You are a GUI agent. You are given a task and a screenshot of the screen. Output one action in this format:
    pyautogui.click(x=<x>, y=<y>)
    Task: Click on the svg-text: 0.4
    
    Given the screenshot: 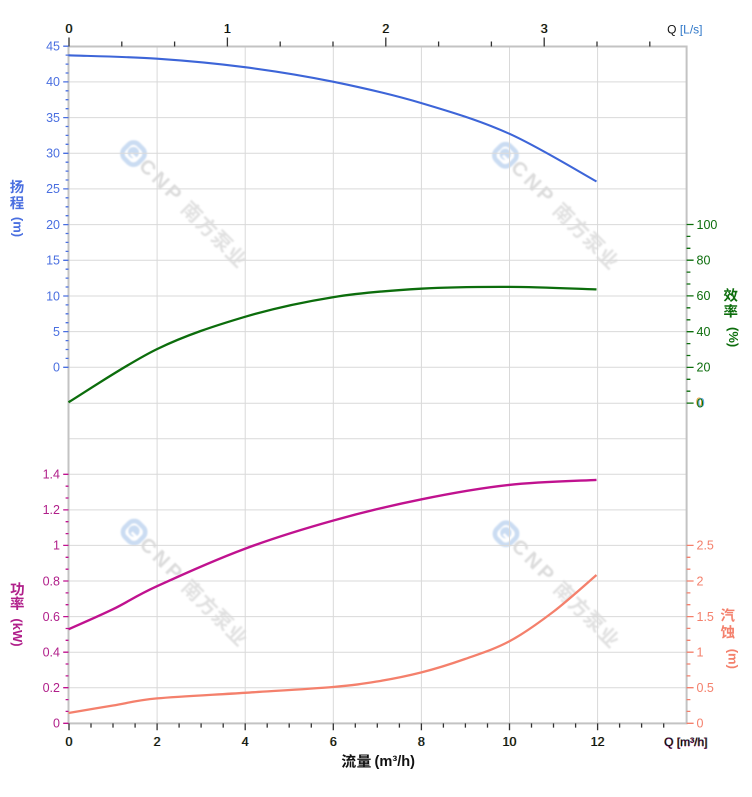 What is the action you would take?
    pyautogui.click(x=51, y=653)
    